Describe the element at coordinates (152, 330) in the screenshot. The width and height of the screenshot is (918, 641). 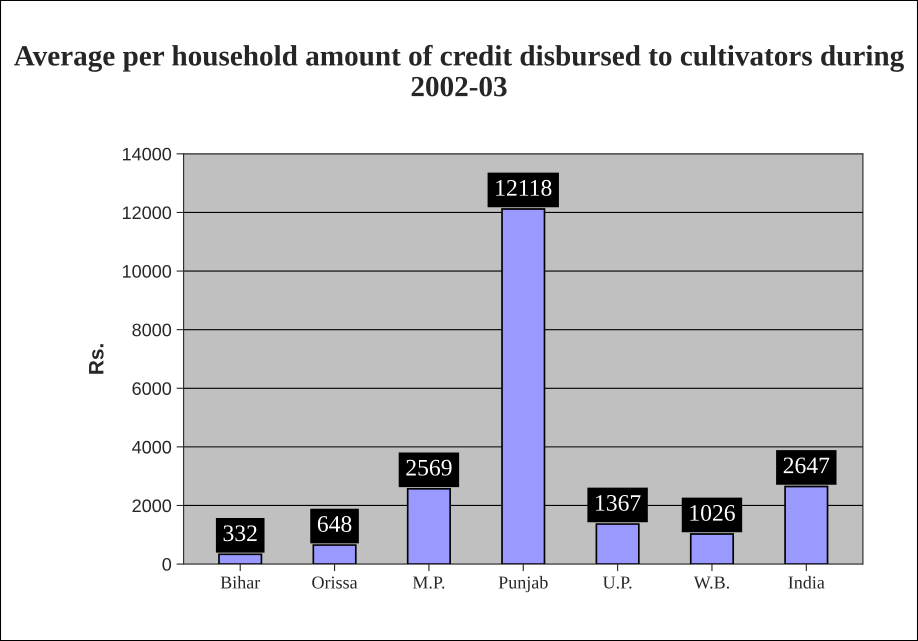
I see `y-tick-label: 8000` at that location.